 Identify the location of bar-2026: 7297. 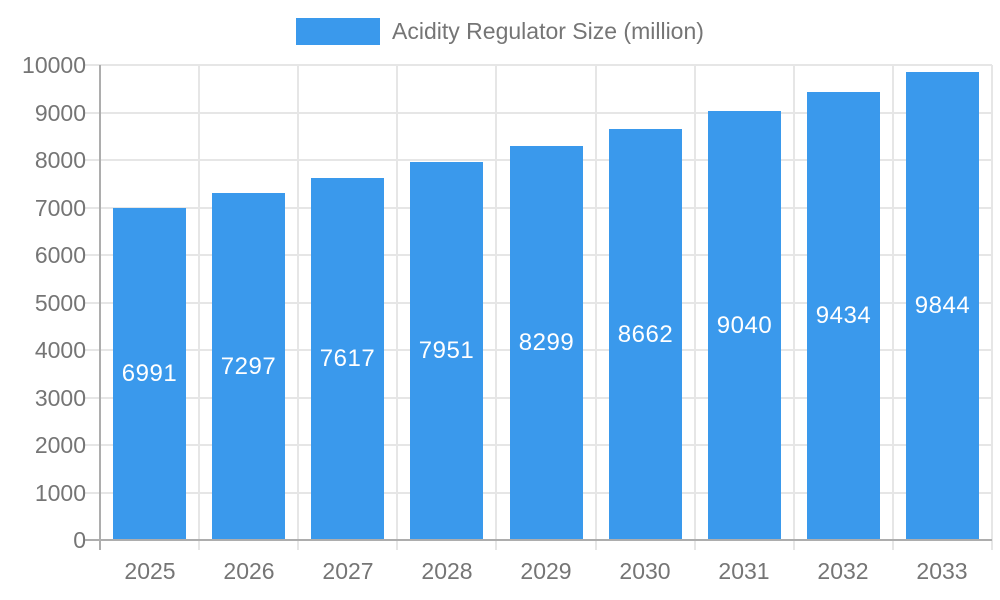
(248, 366).